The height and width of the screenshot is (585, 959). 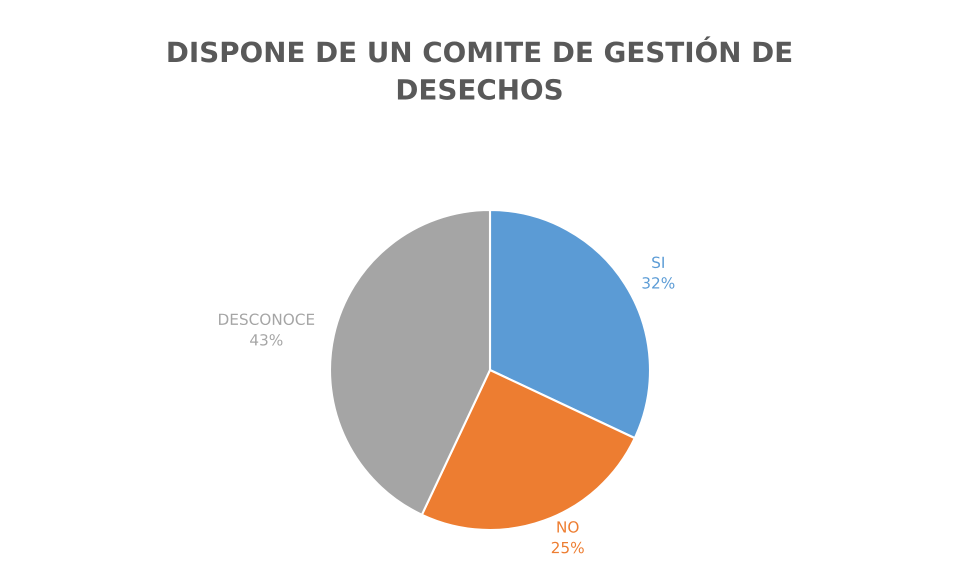 I want to click on data-label: 43%, so click(x=266, y=340).